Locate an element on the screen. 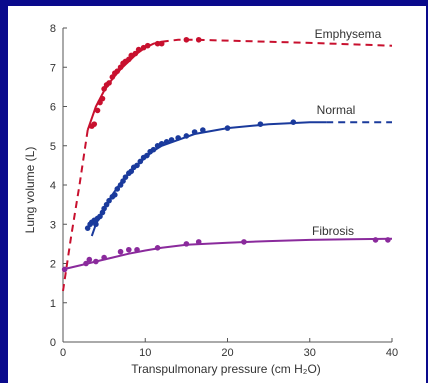  fibrosis-solid-curve is located at coordinates (227, 254).